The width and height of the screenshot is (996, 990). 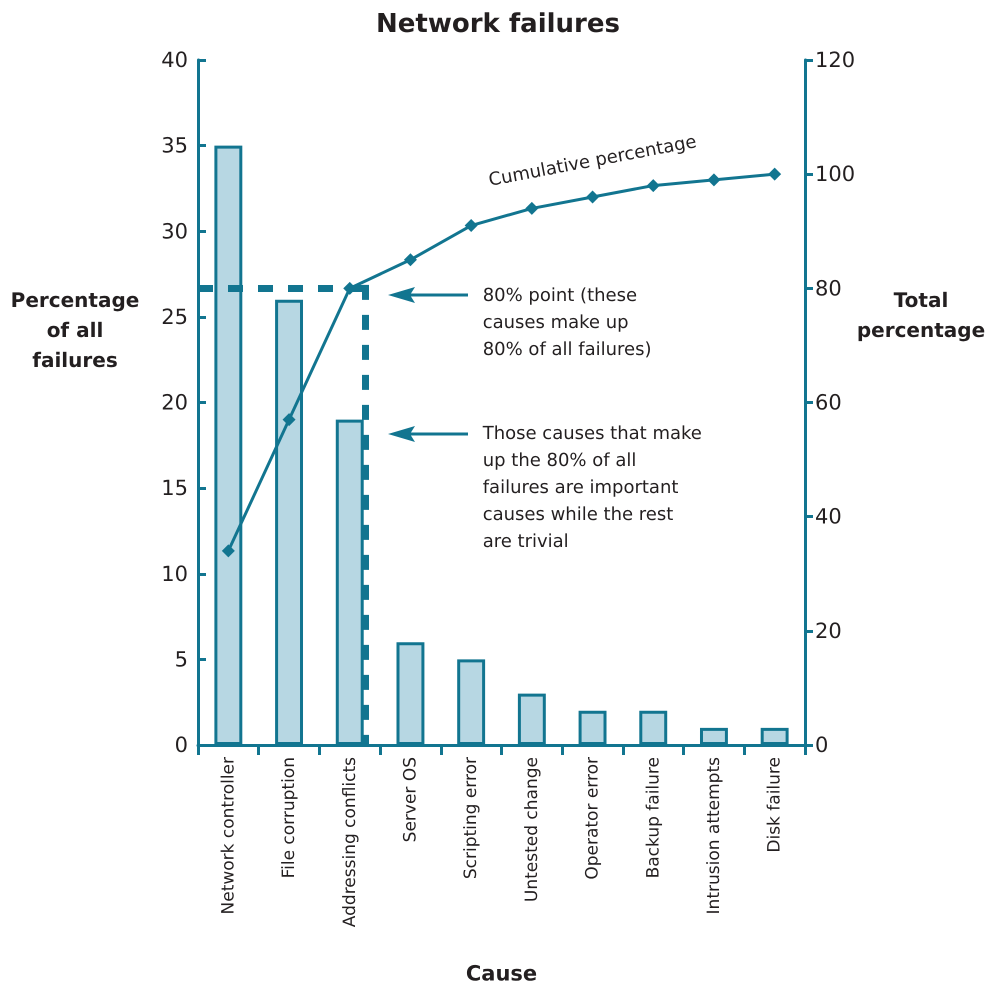 I want to click on y-tick-label: 5, so click(x=181, y=659).